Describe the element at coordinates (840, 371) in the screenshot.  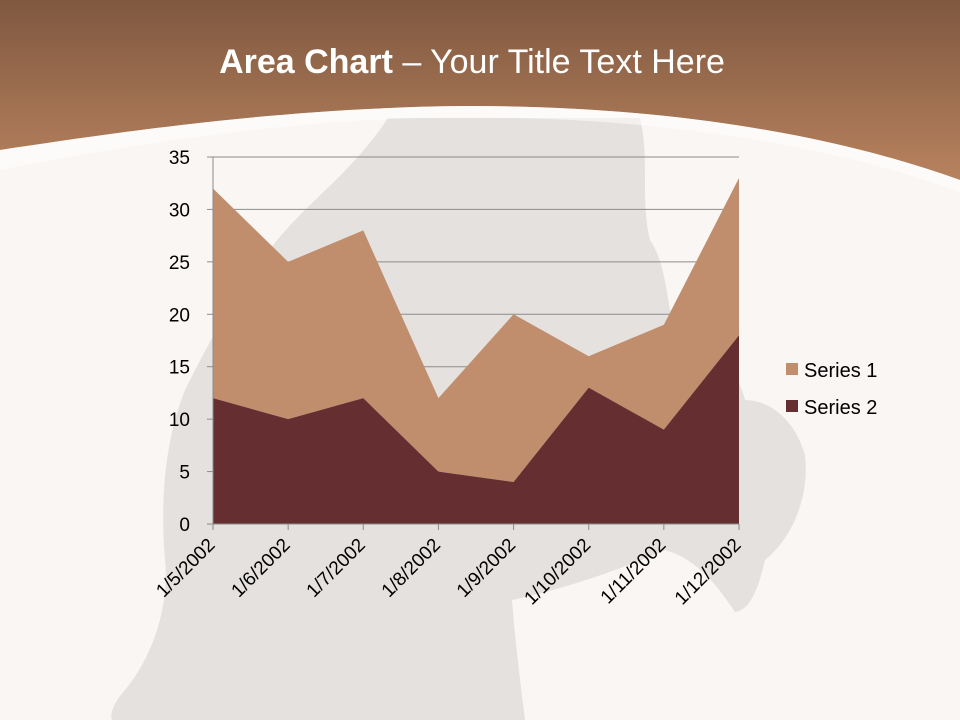
I see `legend-label: Series 1` at that location.